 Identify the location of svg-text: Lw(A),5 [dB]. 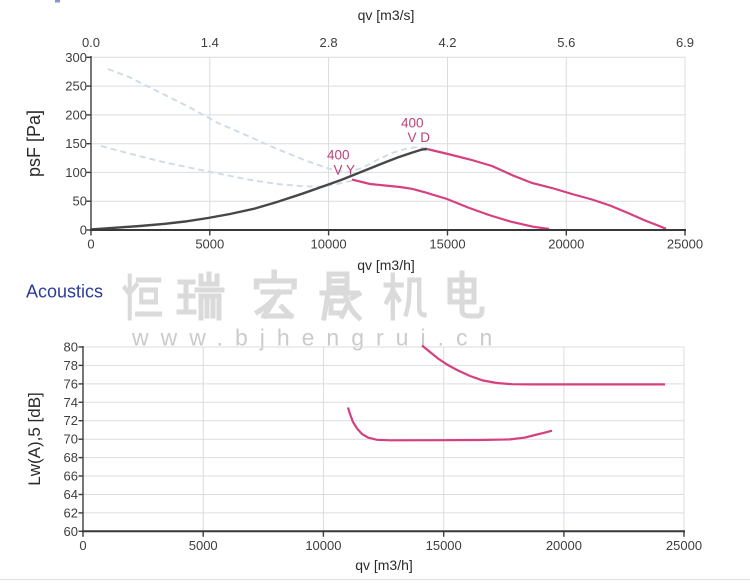
(34, 439).